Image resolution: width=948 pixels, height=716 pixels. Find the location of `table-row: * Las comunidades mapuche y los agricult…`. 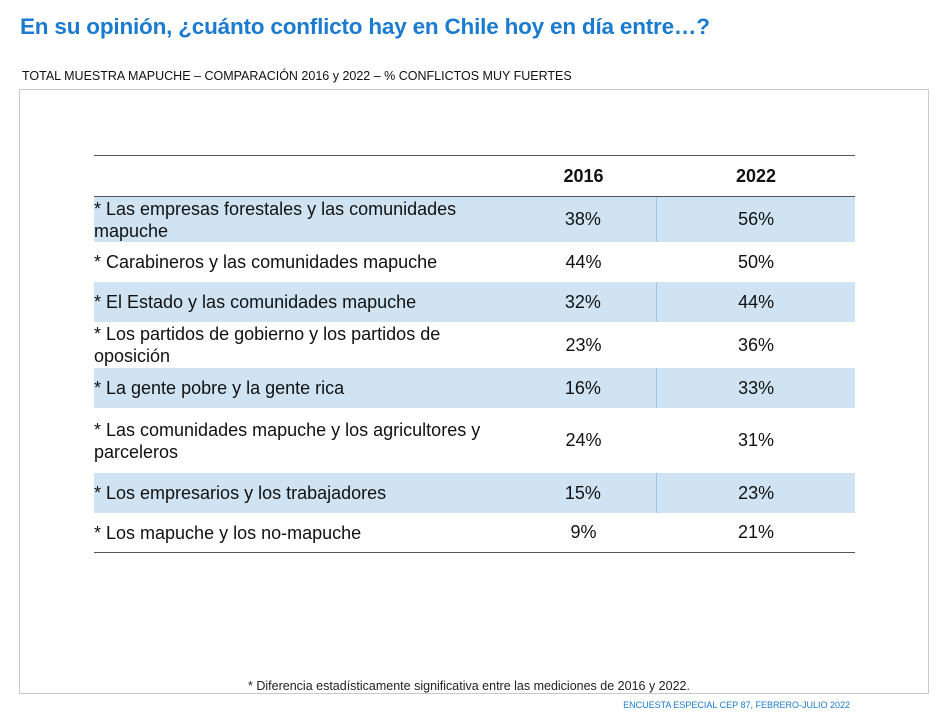

table-row: * Las comunidades mapuche y los agricult… is located at coordinates (474, 440).